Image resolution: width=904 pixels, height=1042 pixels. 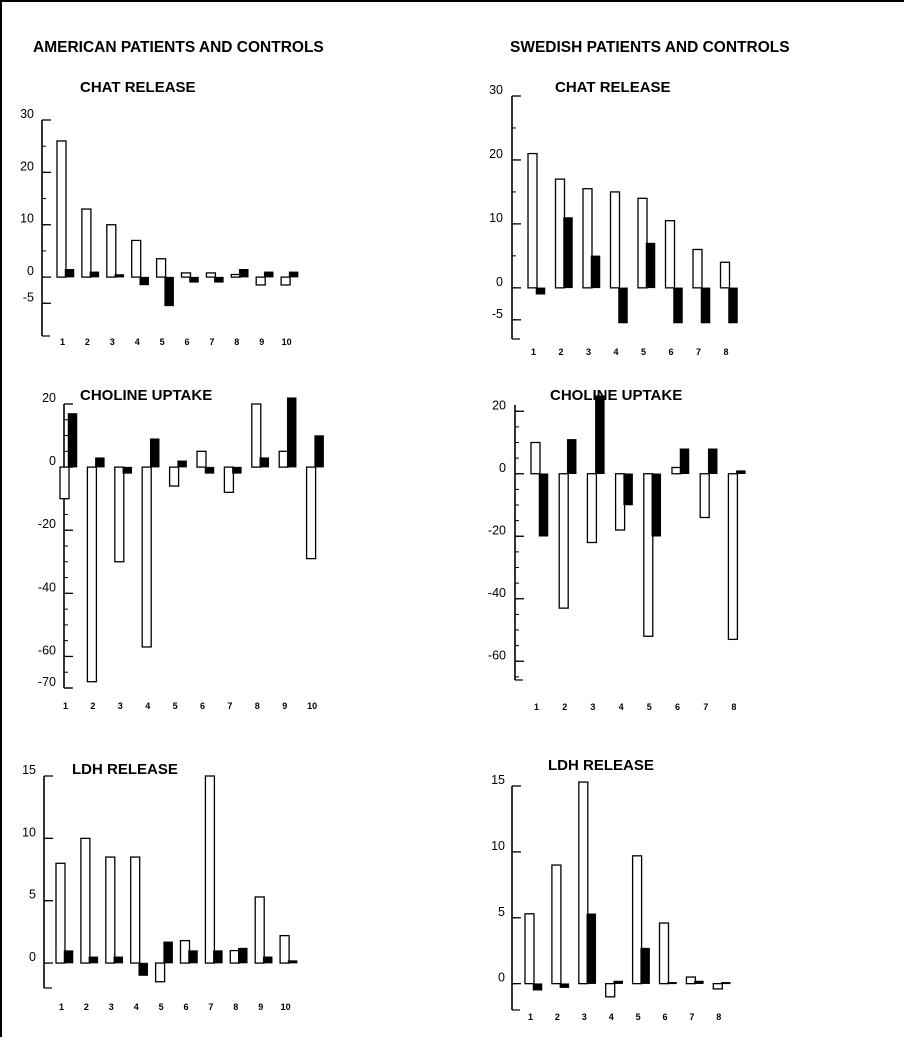 What do you see at coordinates (611, 889) in the screenshot?
I see `panel-6: LDH RELEASE 15 10 5 0 1 2 3 4 5 6 7 8` at bounding box center [611, 889].